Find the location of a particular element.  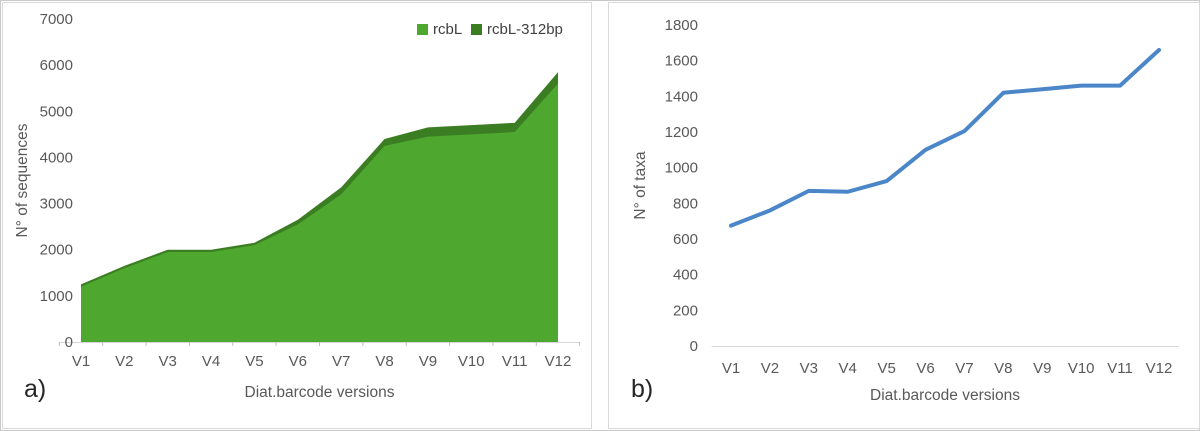

y-tick-label: 1400 is located at coordinates (681, 96).